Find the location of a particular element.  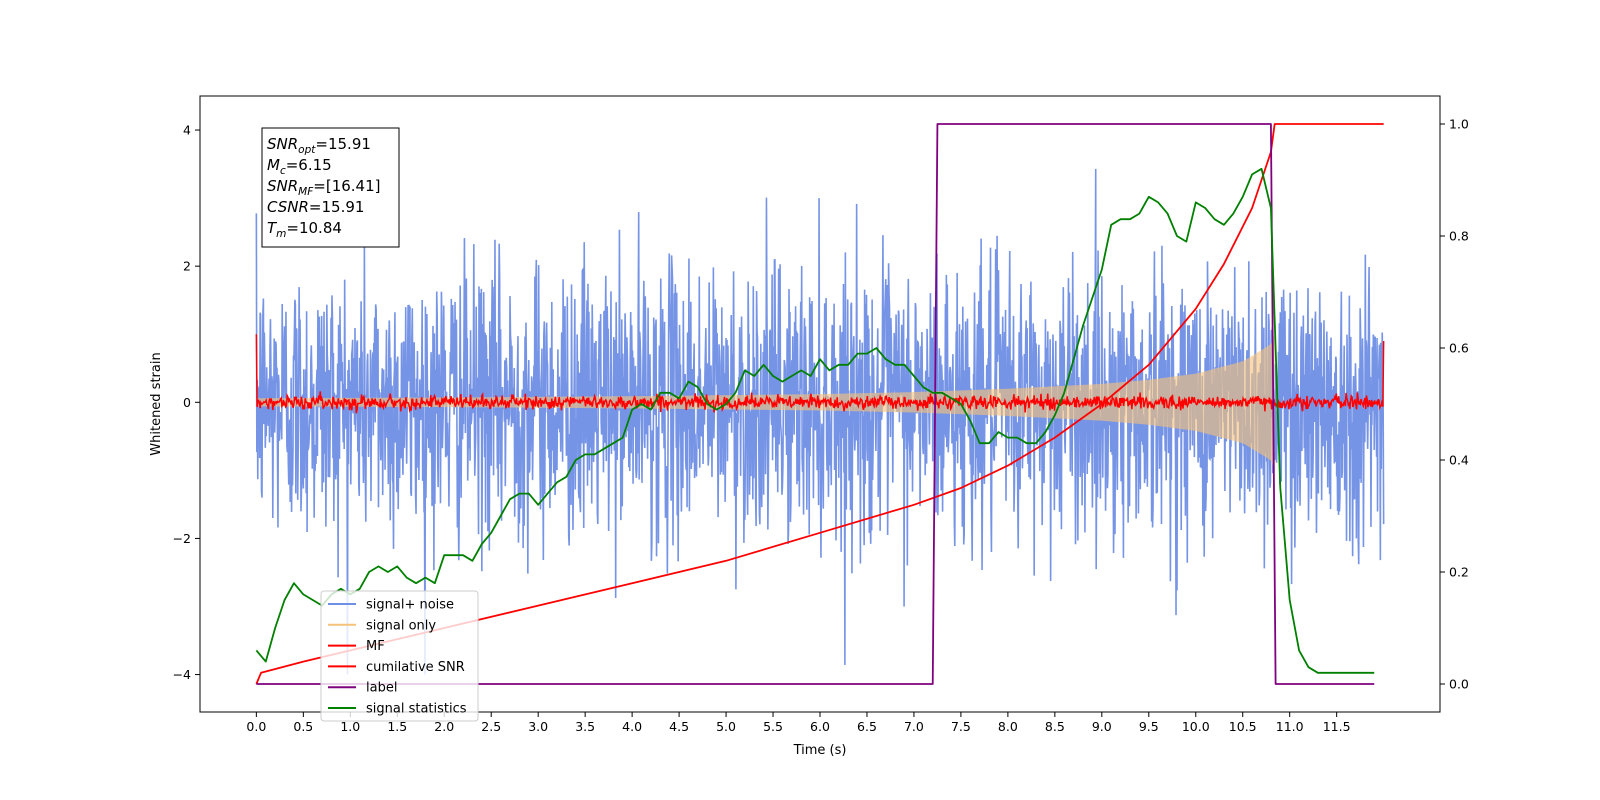

x-tick-label: 8.5 is located at coordinates (1055, 726).